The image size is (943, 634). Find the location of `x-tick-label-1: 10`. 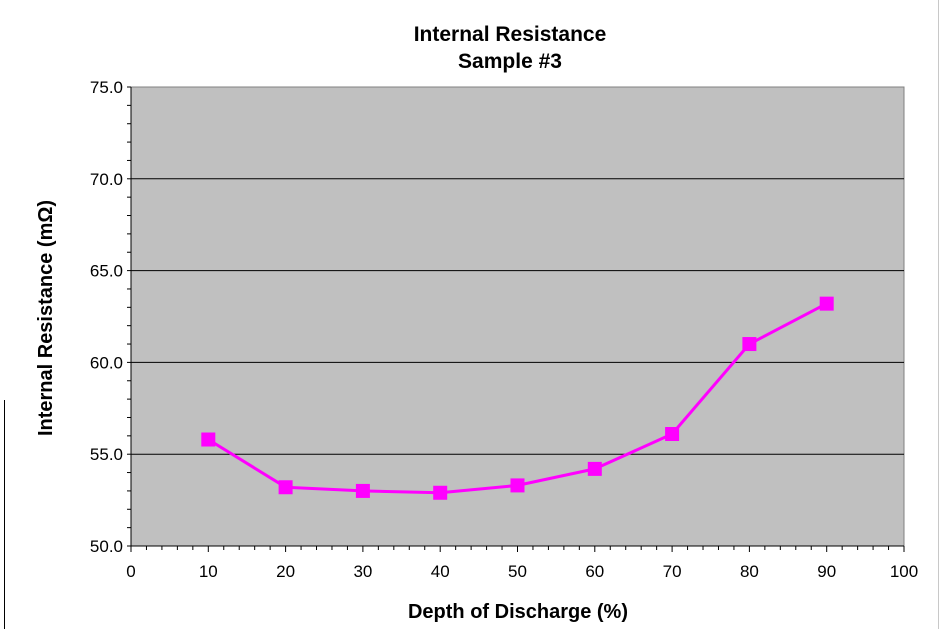

x-tick-label-1: 10 is located at coordinates (208, 571).